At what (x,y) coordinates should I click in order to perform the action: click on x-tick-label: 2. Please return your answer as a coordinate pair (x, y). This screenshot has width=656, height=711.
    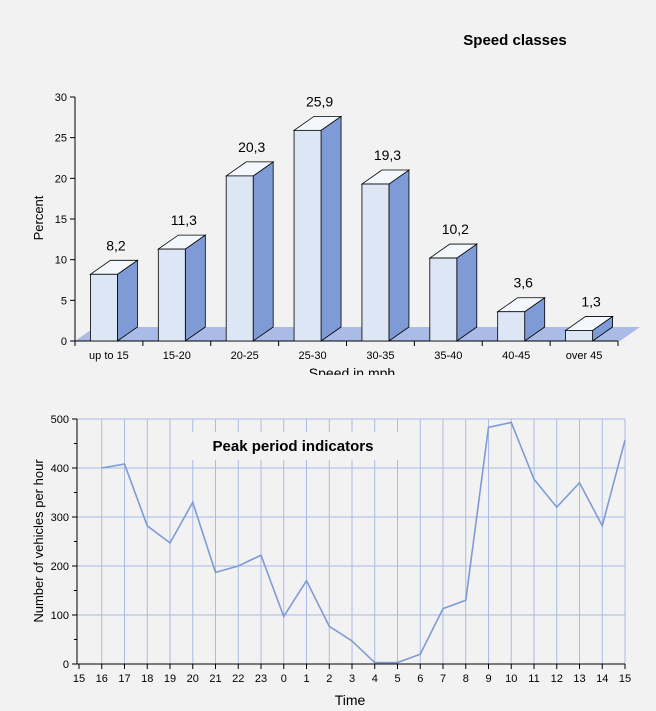
    Looking at the image, I should click on (329, 679).